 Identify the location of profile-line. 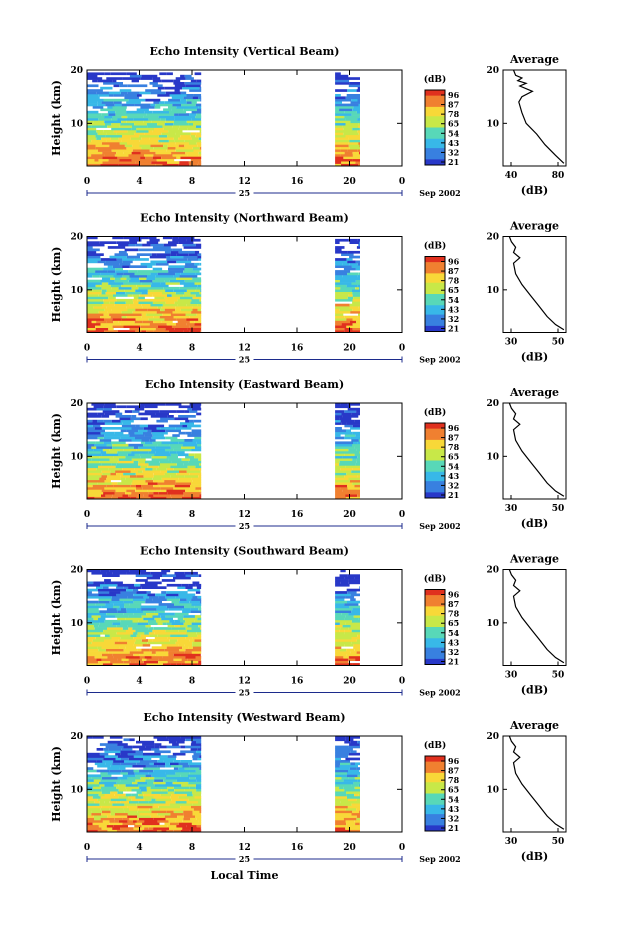
(536, 782).